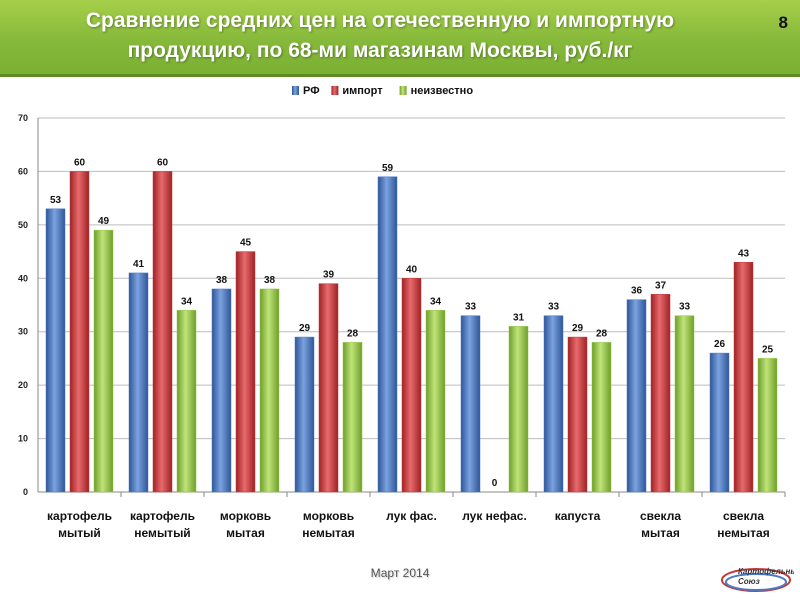 The image size is (800, 600). Describe the element at coordinates (162, 533) in the screenshot. I see `x-category-label: немытый` at that location.